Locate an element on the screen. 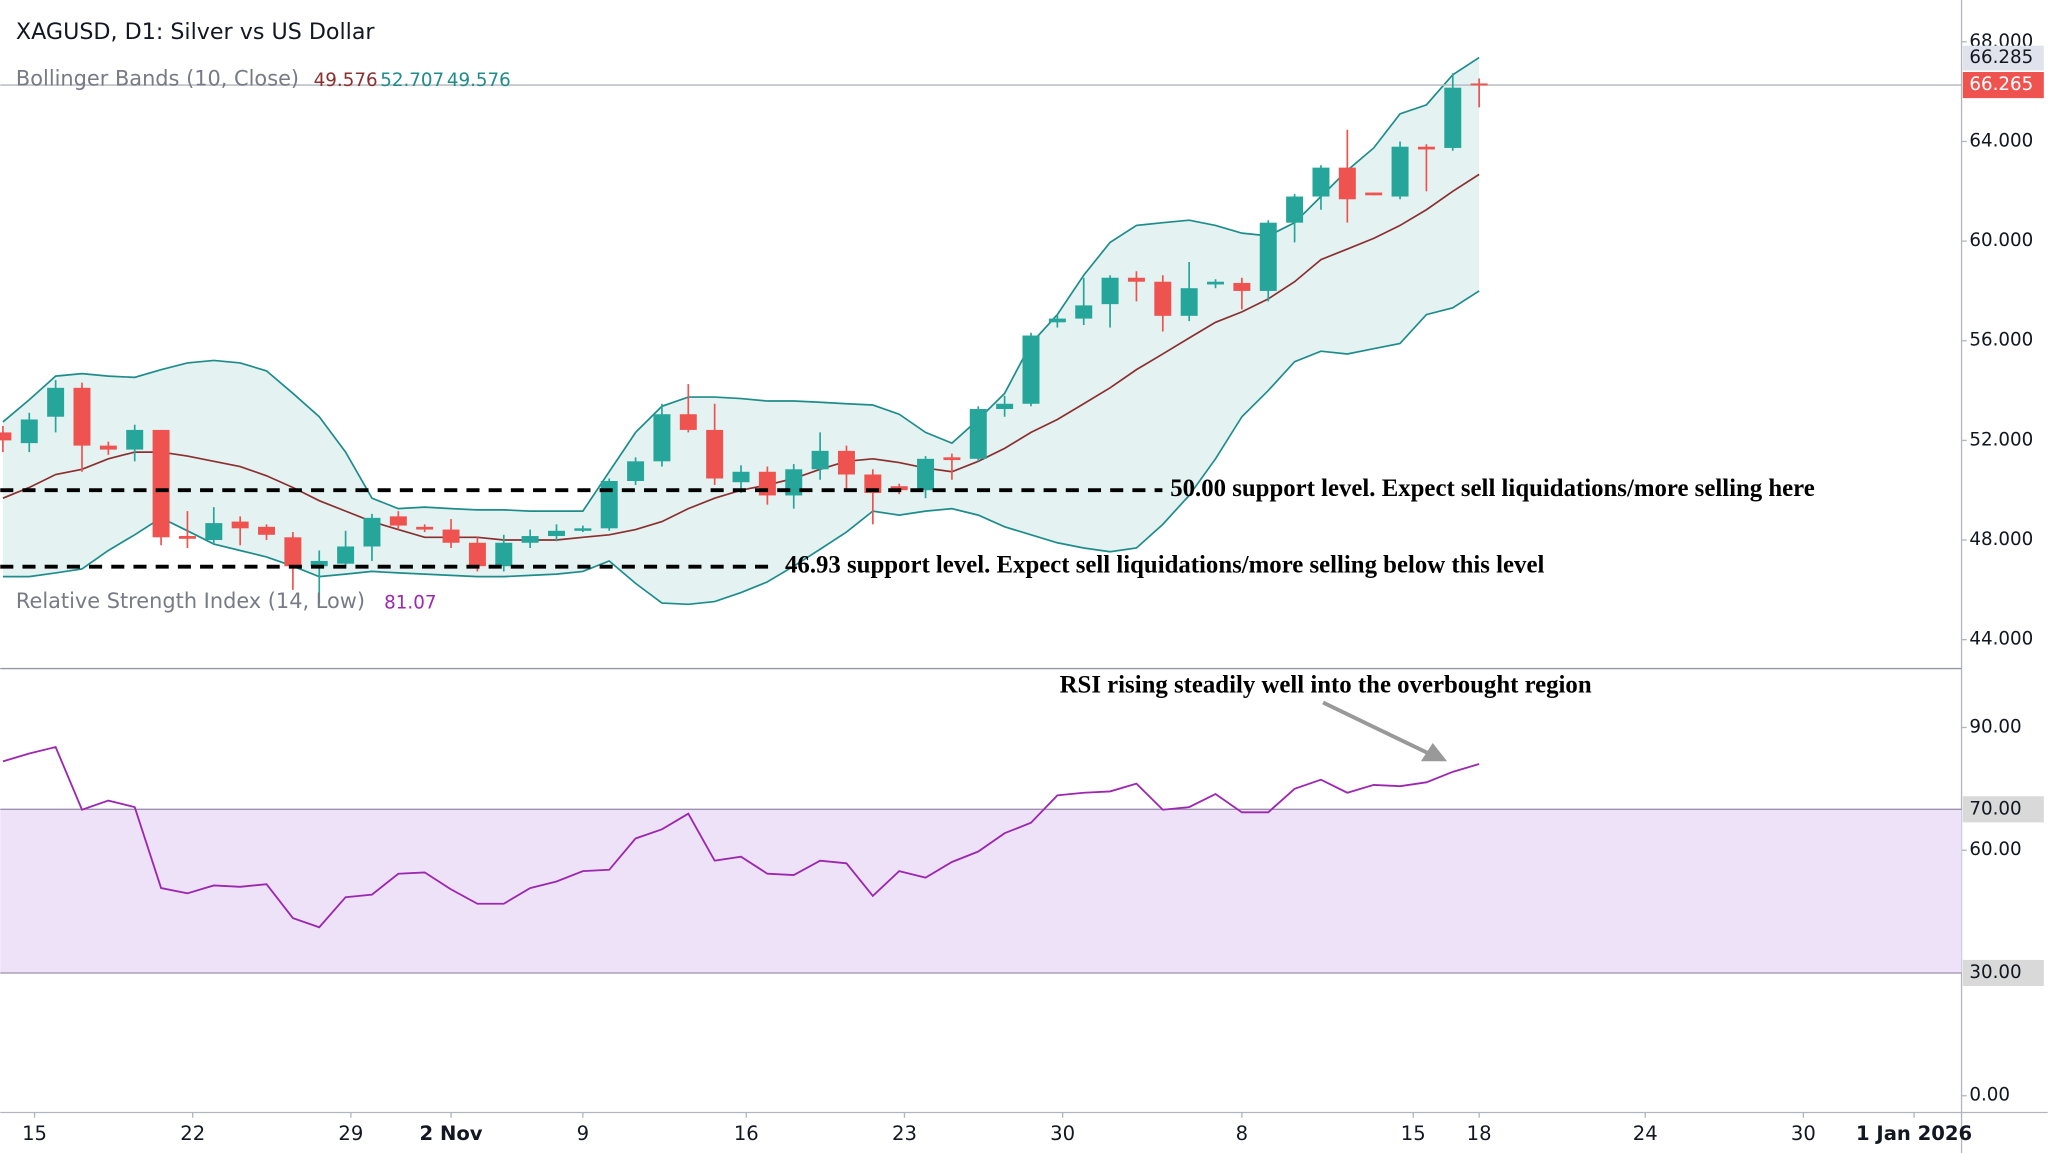 The height and width of the screenshot is (1153, 2048). band-label: 30.00 is located at coordinates (1995, 972).